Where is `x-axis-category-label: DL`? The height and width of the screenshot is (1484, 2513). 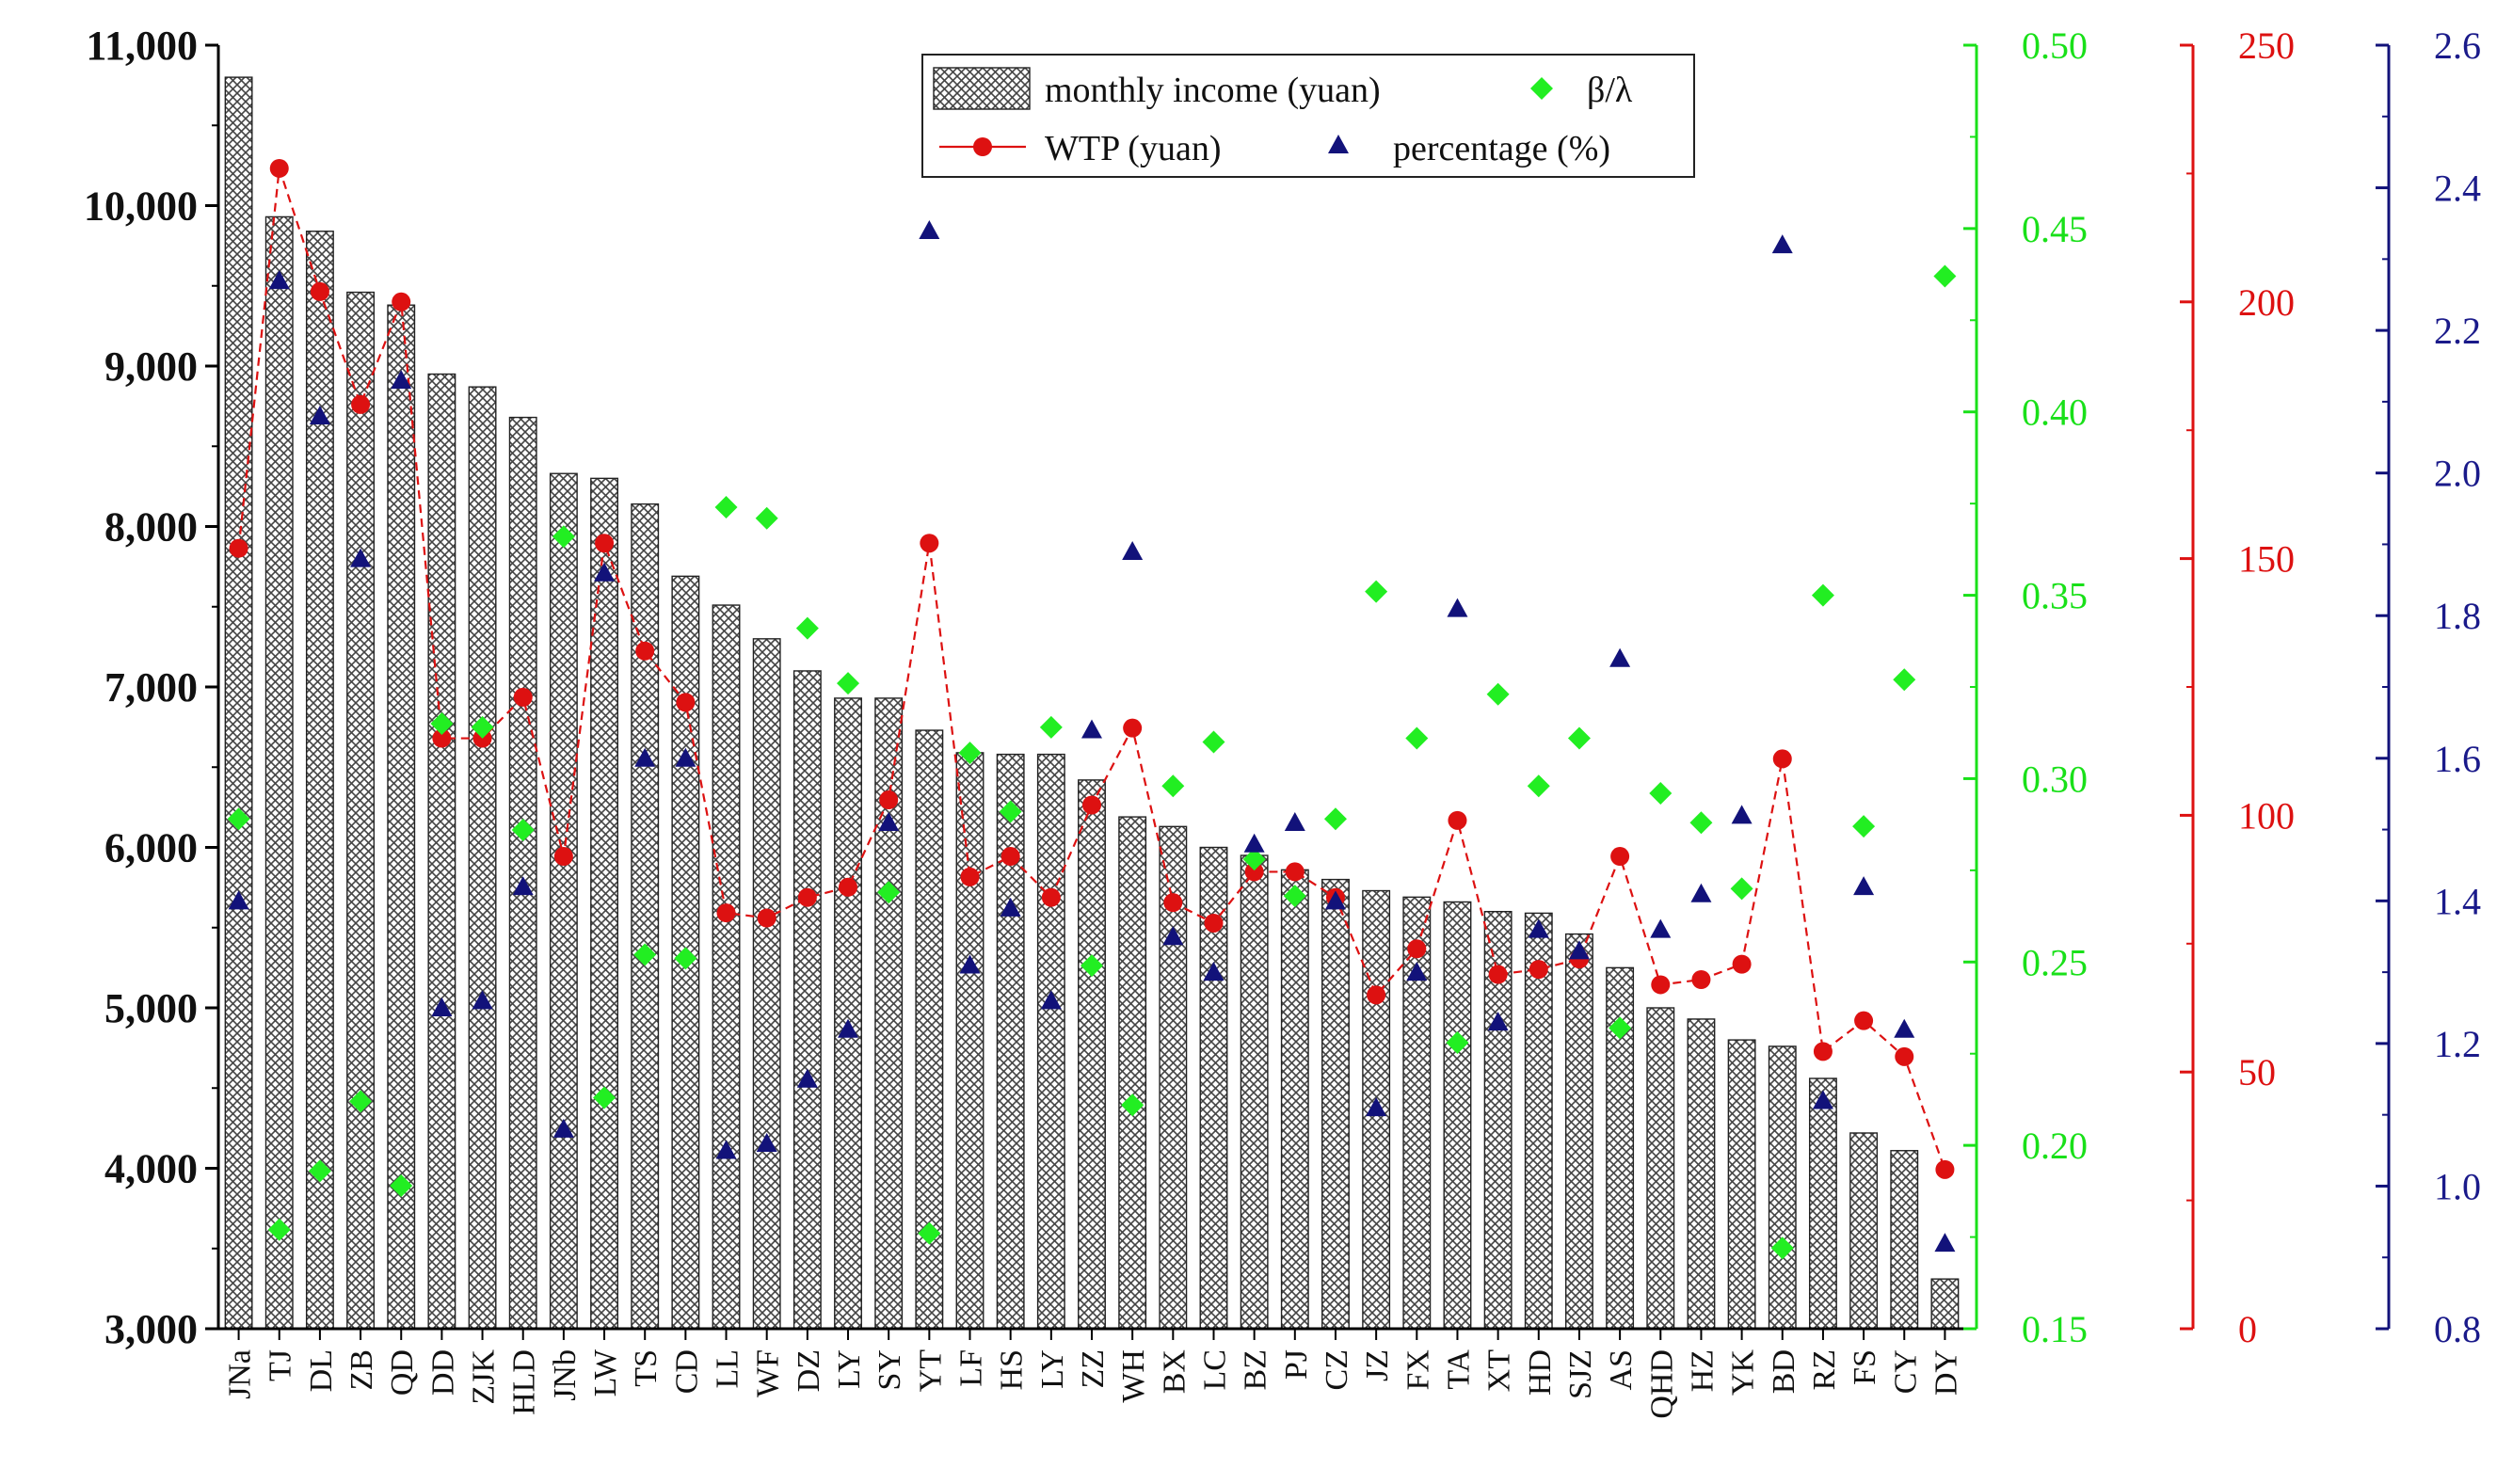 x-axis-category-label: DL is located at coordinates (321, 1370).